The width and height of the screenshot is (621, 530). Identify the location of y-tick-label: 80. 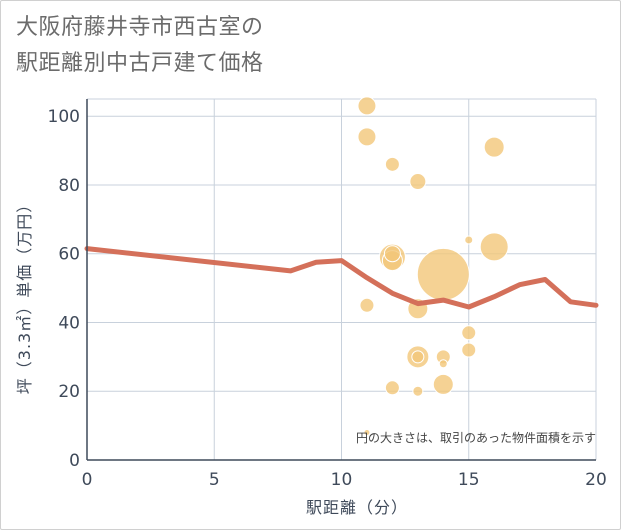
(69, 186).